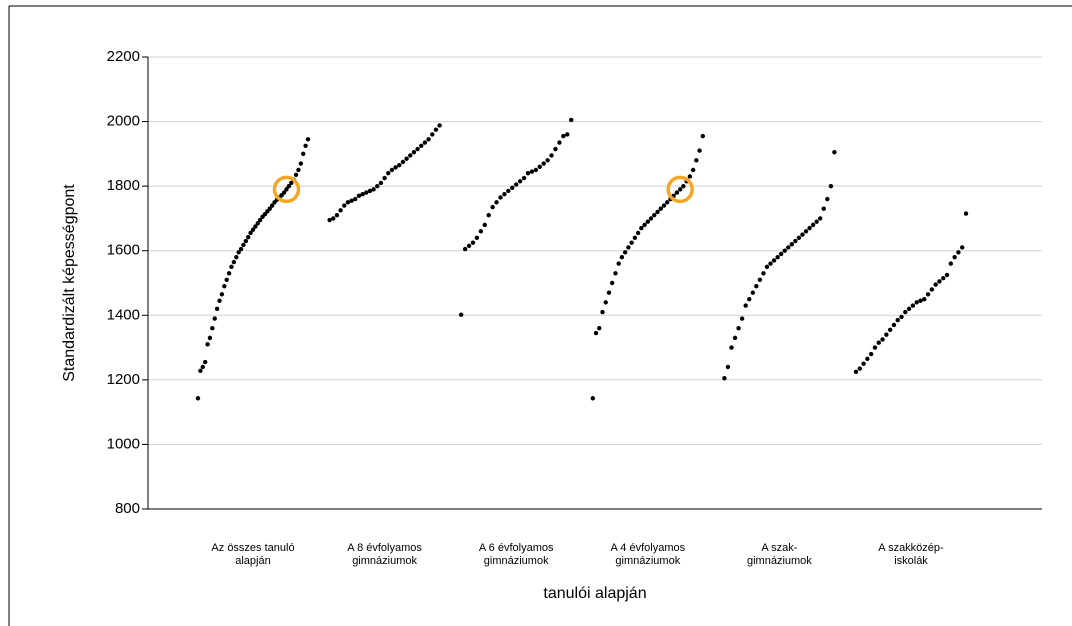 The height and width of the screenshot is (626, 1072). What do you see at coordinates (779, 548) in the screenshot?
I see `x-tick-label: A szak-` at bounding box center [779, 548].